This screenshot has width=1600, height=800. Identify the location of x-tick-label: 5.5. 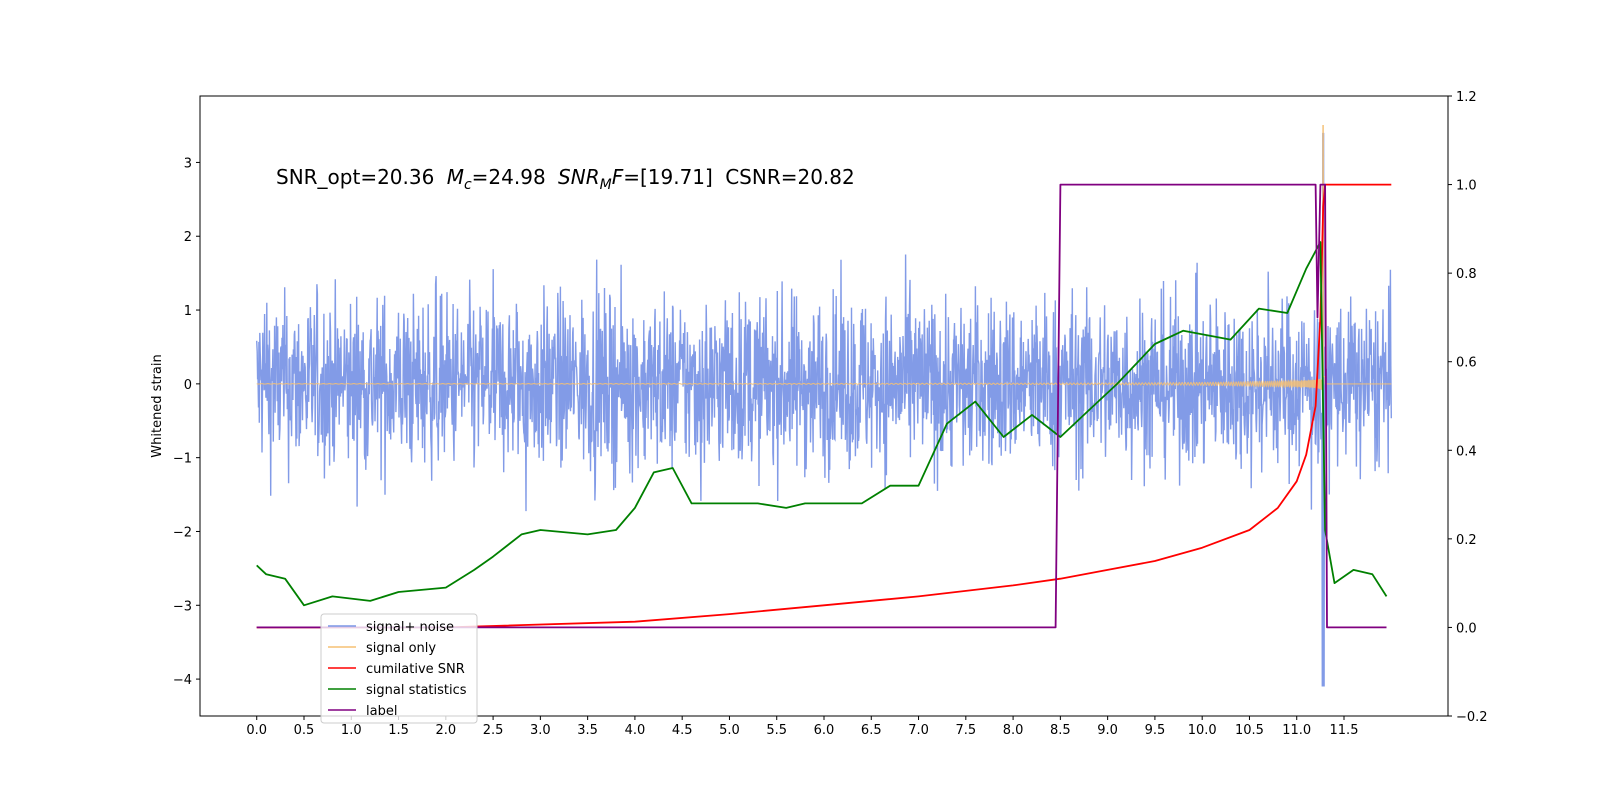
(776, 730).